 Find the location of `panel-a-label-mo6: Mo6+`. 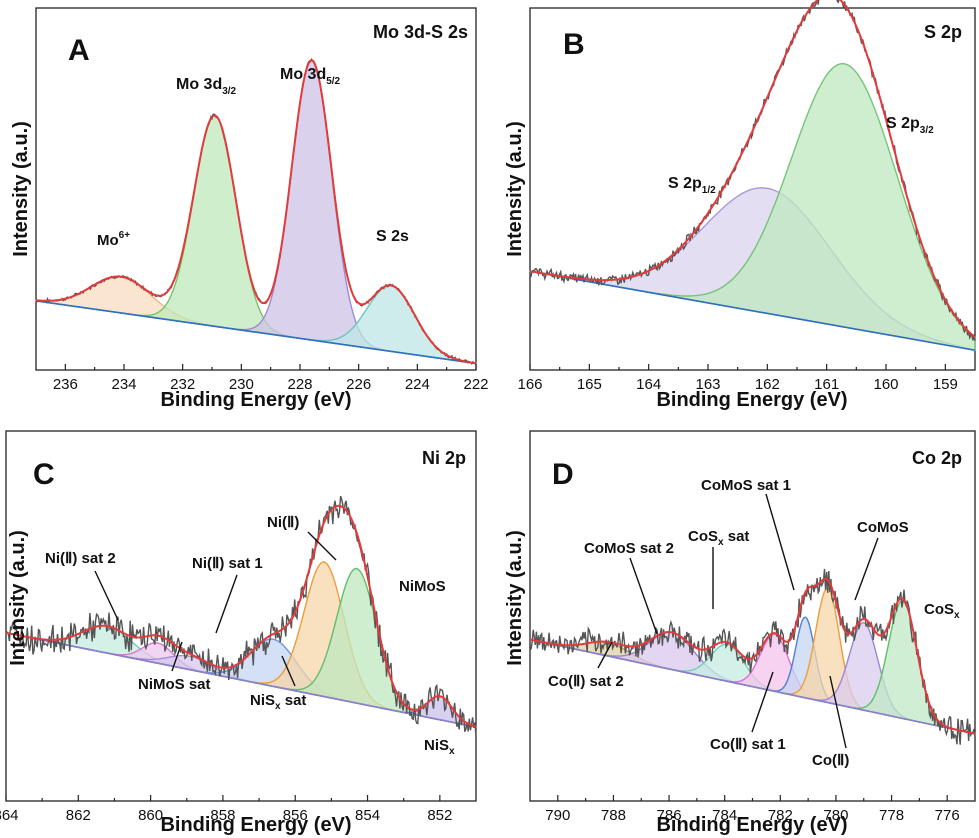

panel-a-label-mo6: Mo6+ is located at coordinates (113, 239).